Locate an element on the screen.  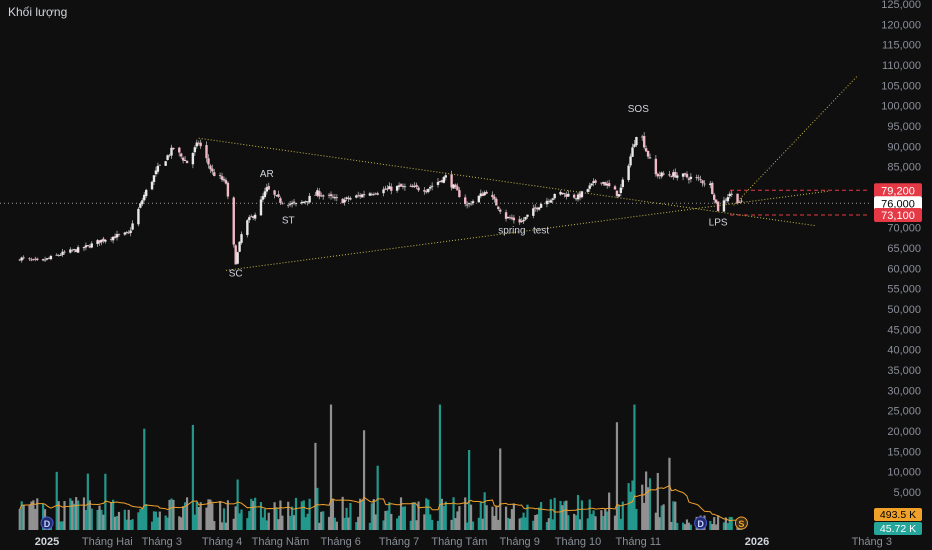
y-tick-label: 20,000 is located at coordinates (904, 432).